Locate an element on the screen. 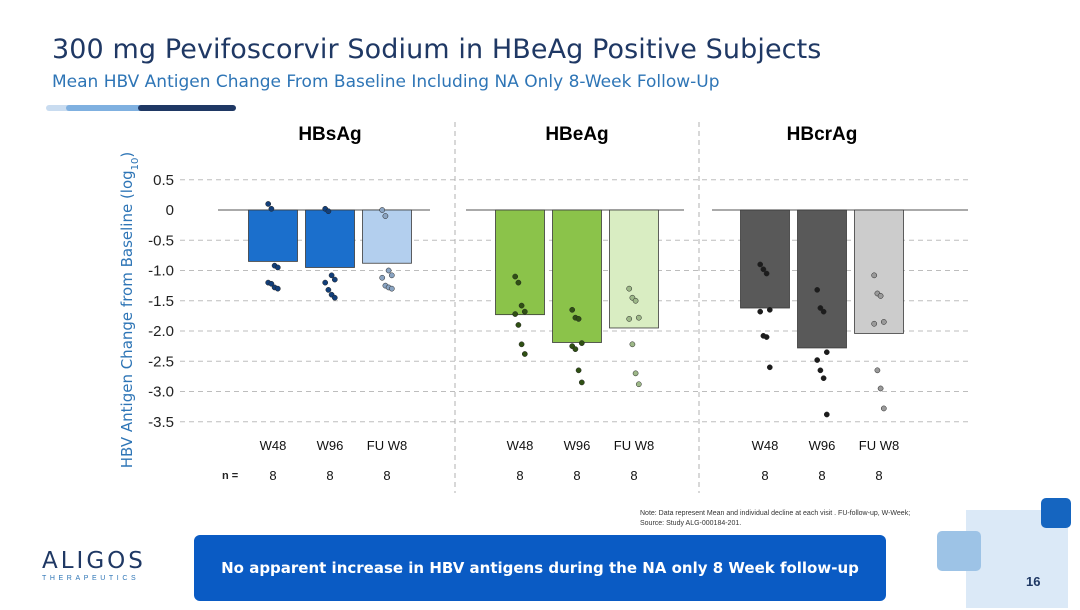 Image resolution: width=1080 pixels, height=610 pixels. title-accent-bars is located at coordinates (141, 108).